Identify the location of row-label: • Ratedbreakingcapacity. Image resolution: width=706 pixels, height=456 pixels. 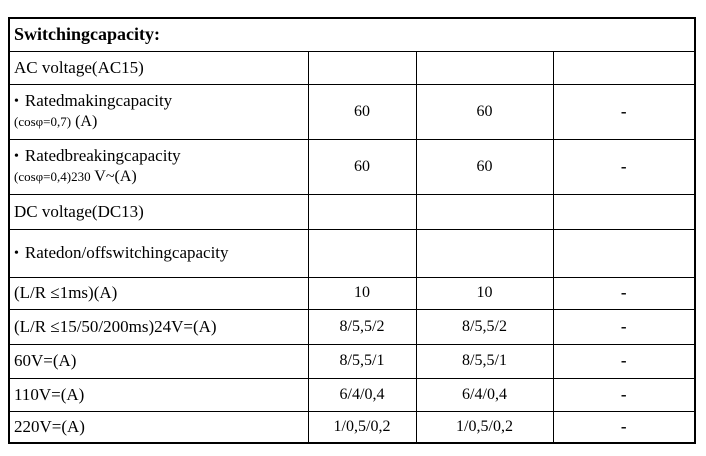
(160, 155).